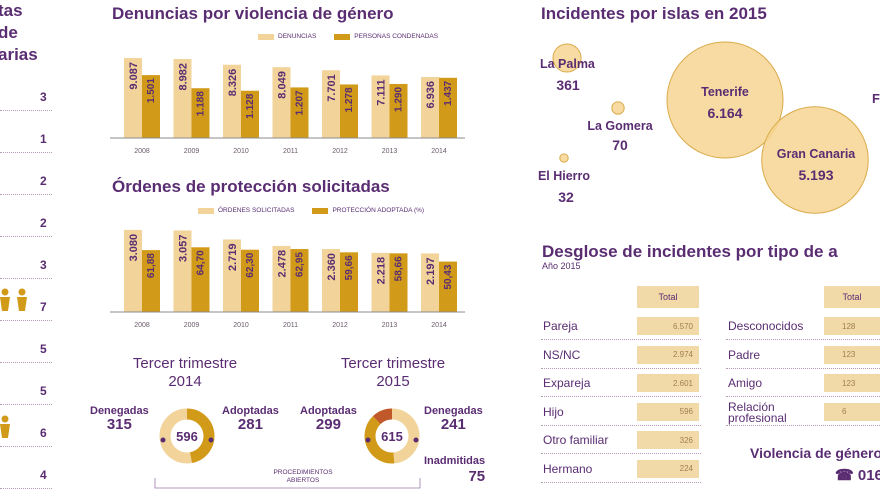 The height and width of the screenshot is (495, 880). Describe the element at coordinates (448, 276) in the screenshot. I see `bar-label: 50,43` at that location.